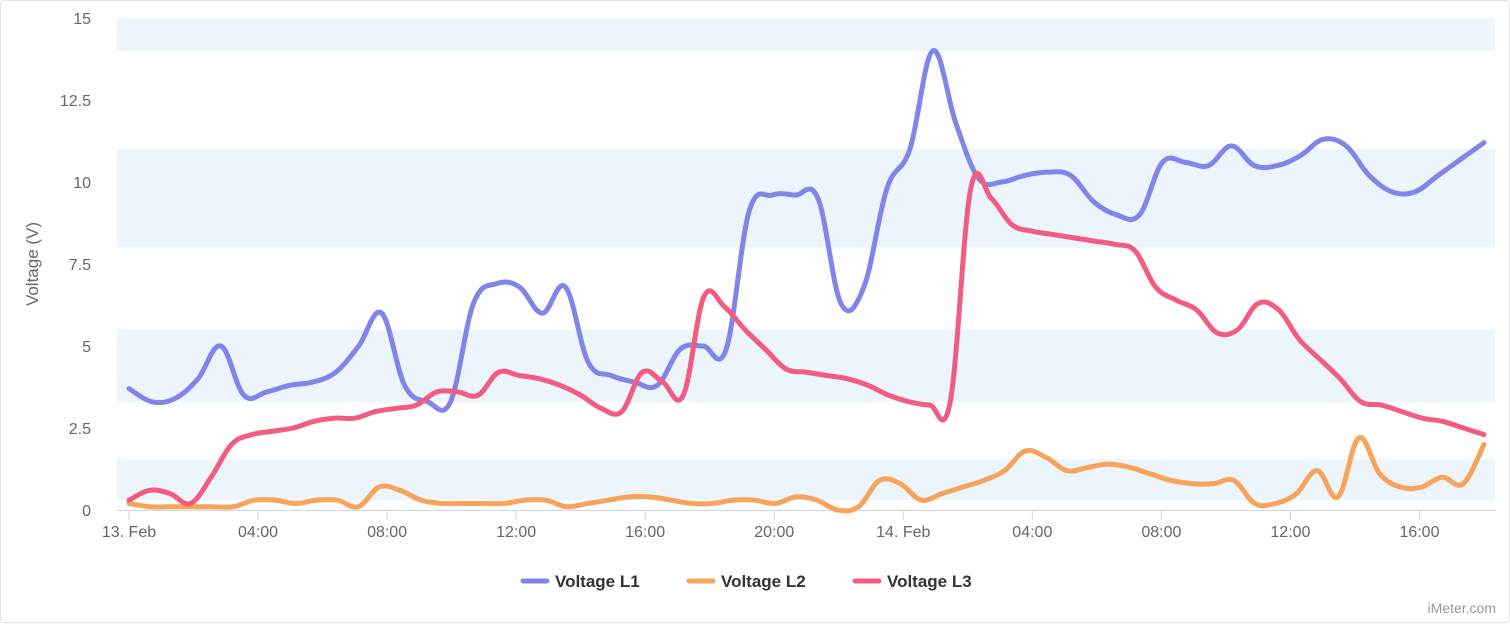 The width and height of the screenshot is (1510, 624). Describe the element at coordinates (32, 264) in the screenshot. I see `y-axis-title: Voltage (V)` at that location.